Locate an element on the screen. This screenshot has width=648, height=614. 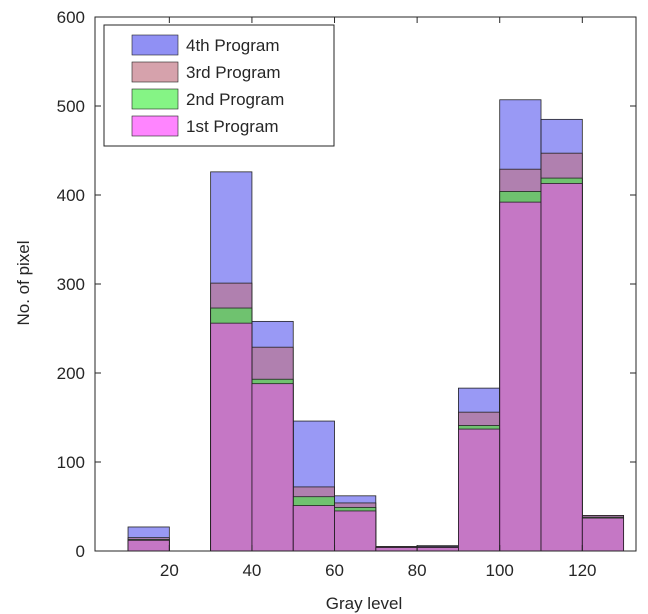
x-tick-label-100: 100 is located at coordinates (500, 570).